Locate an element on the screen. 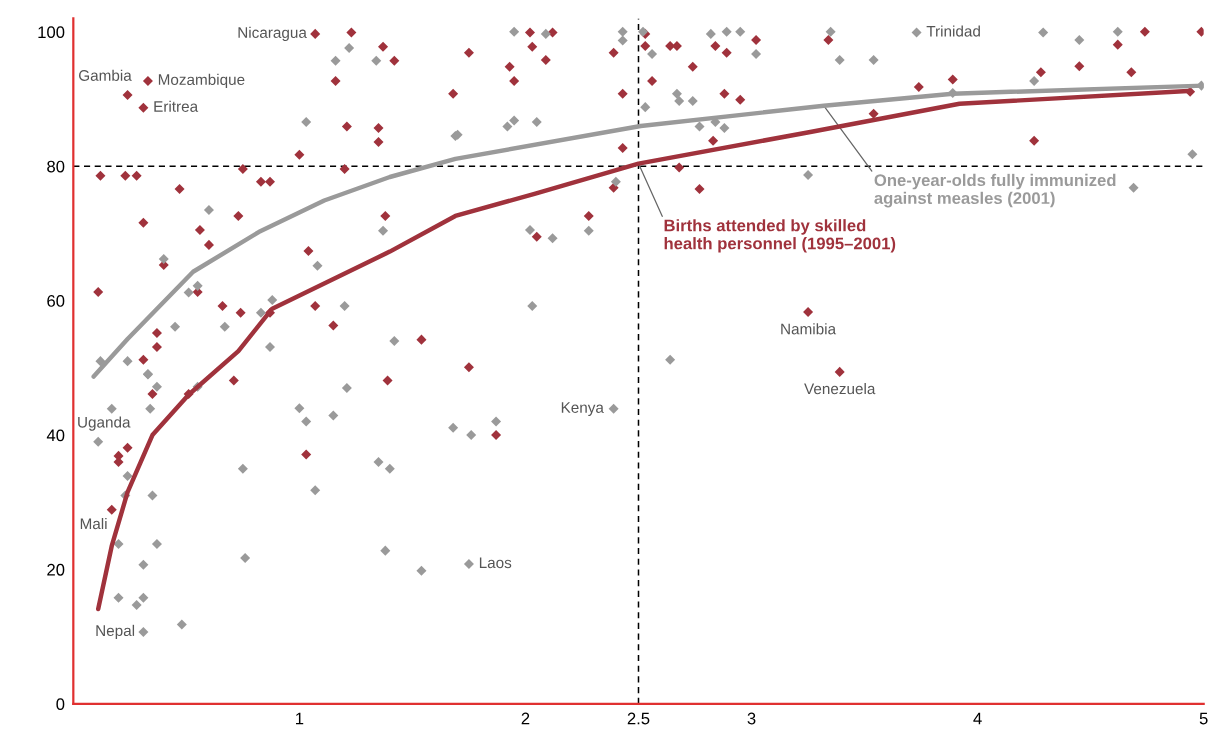  annotation: Laos is located at coordinates (495, 563).